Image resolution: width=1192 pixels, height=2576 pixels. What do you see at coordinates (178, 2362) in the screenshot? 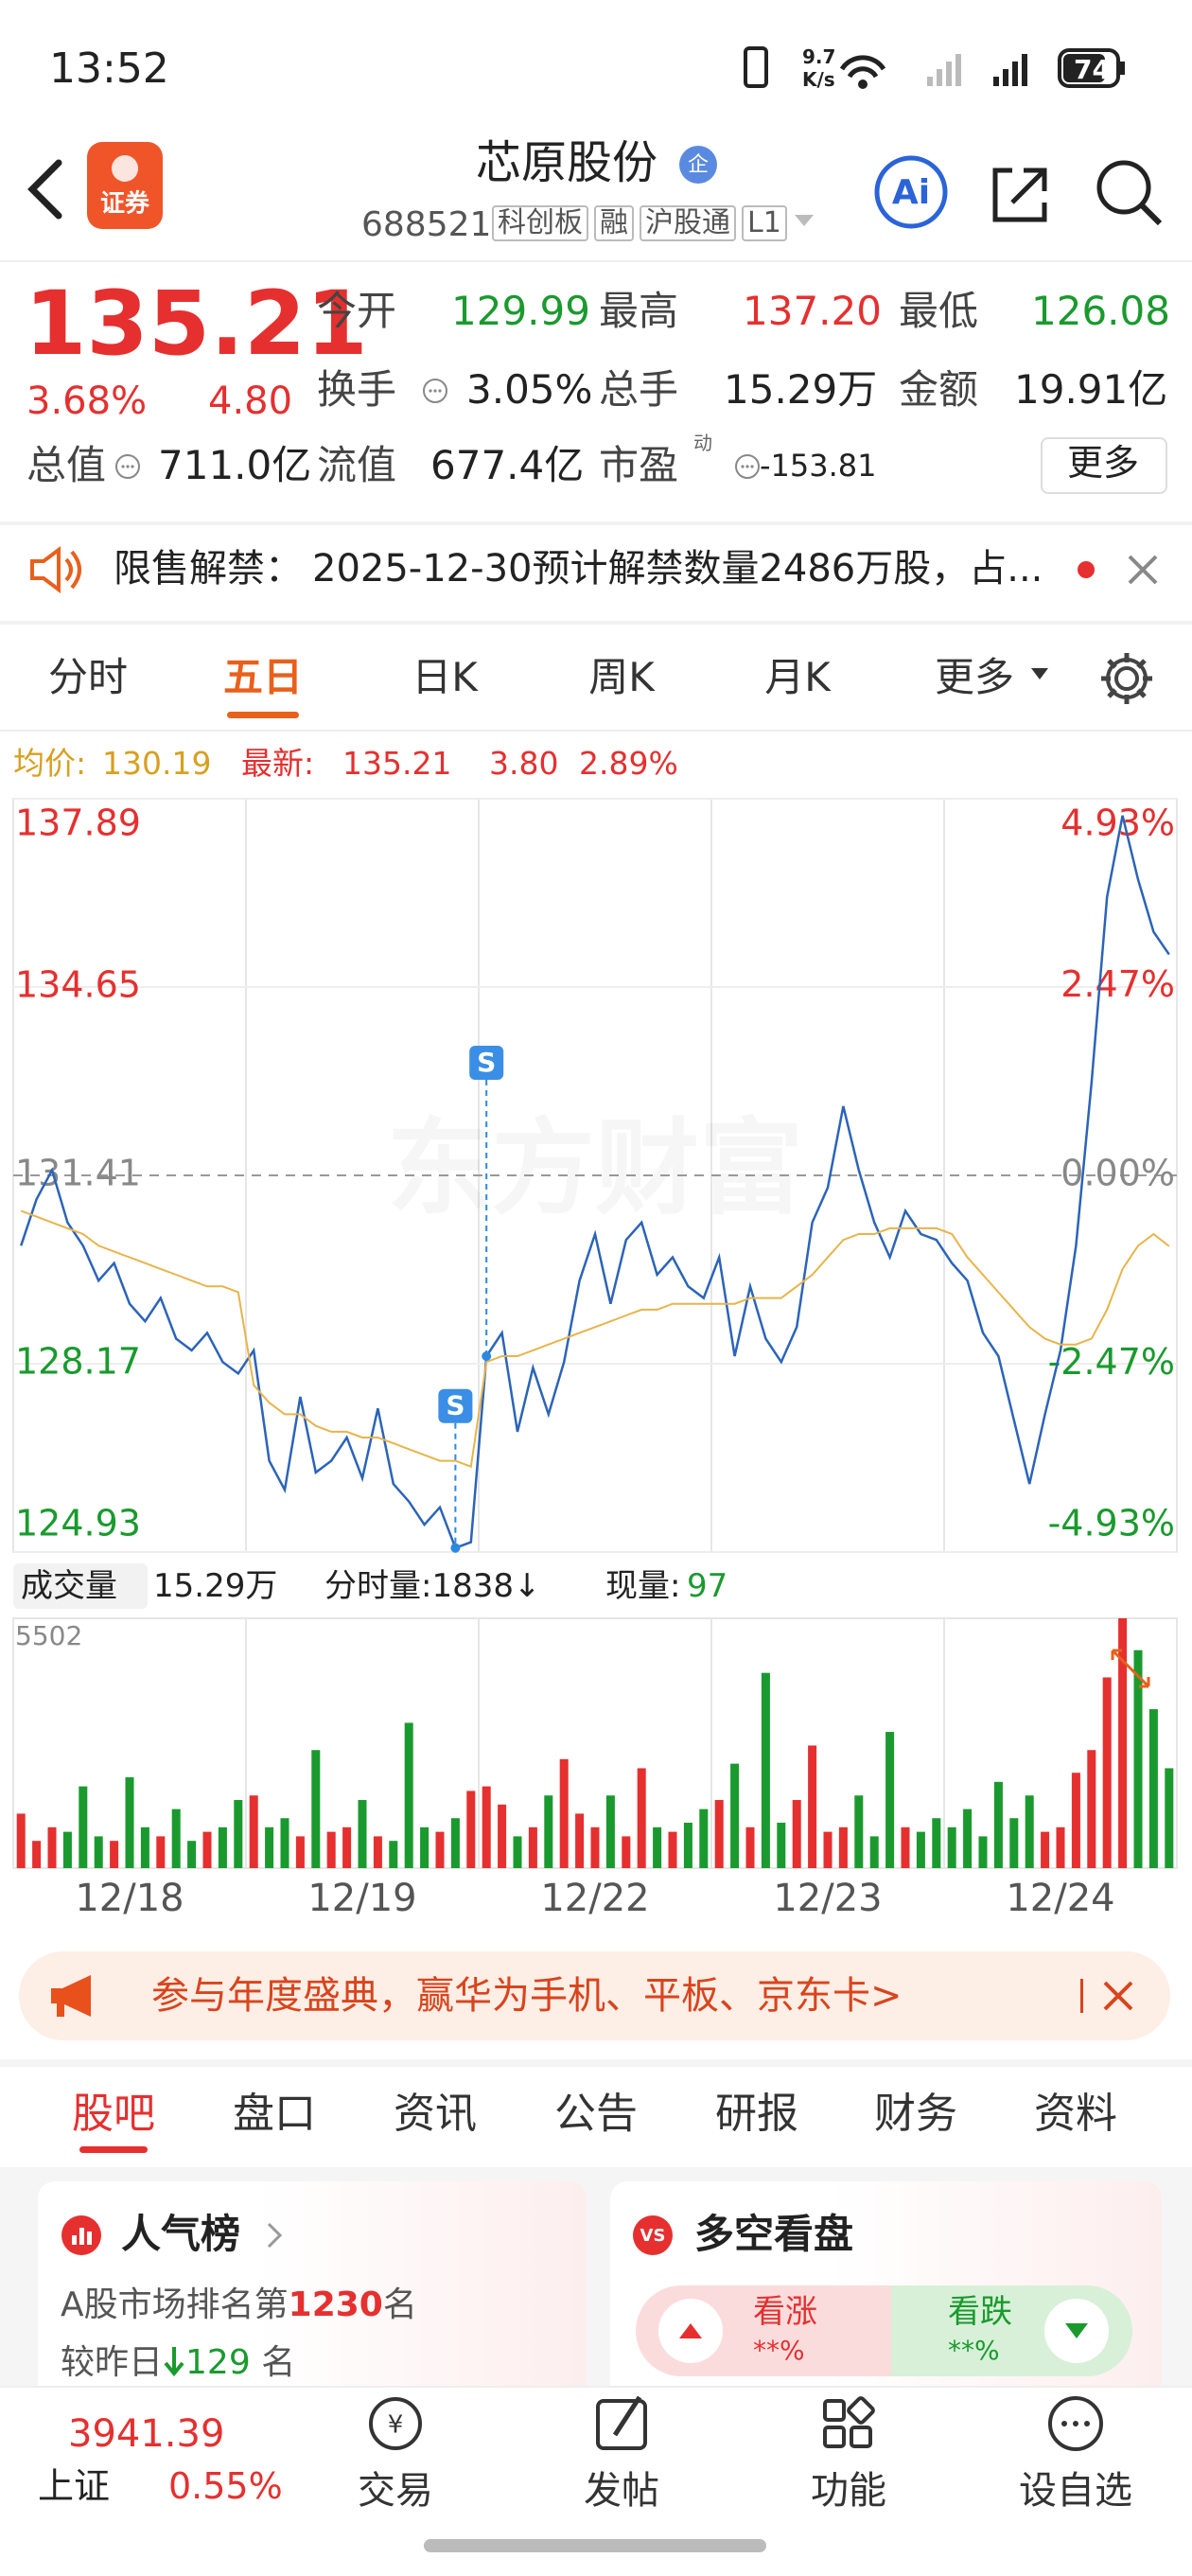
I see `rank-change: 较昨日 129 名` at bounding box center [178, 2362].